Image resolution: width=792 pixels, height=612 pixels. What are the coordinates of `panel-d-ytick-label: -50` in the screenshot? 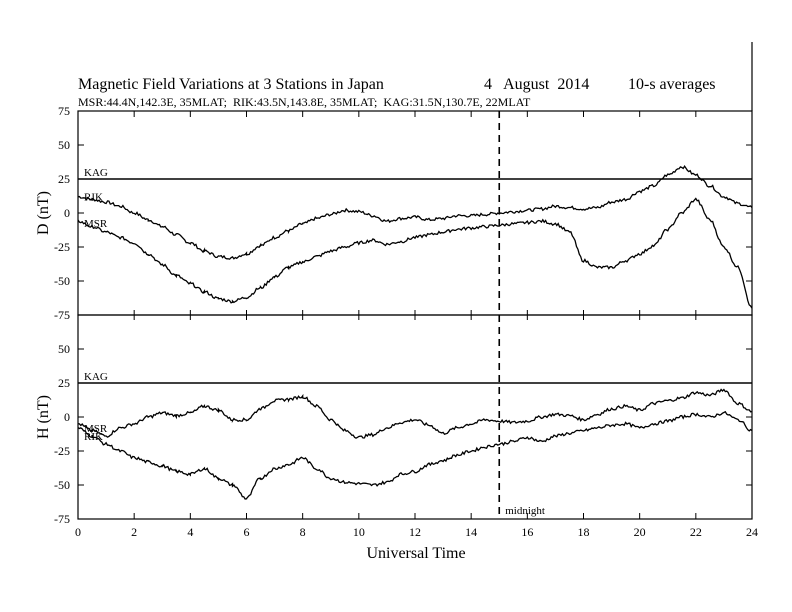 It's located at (62, 281).